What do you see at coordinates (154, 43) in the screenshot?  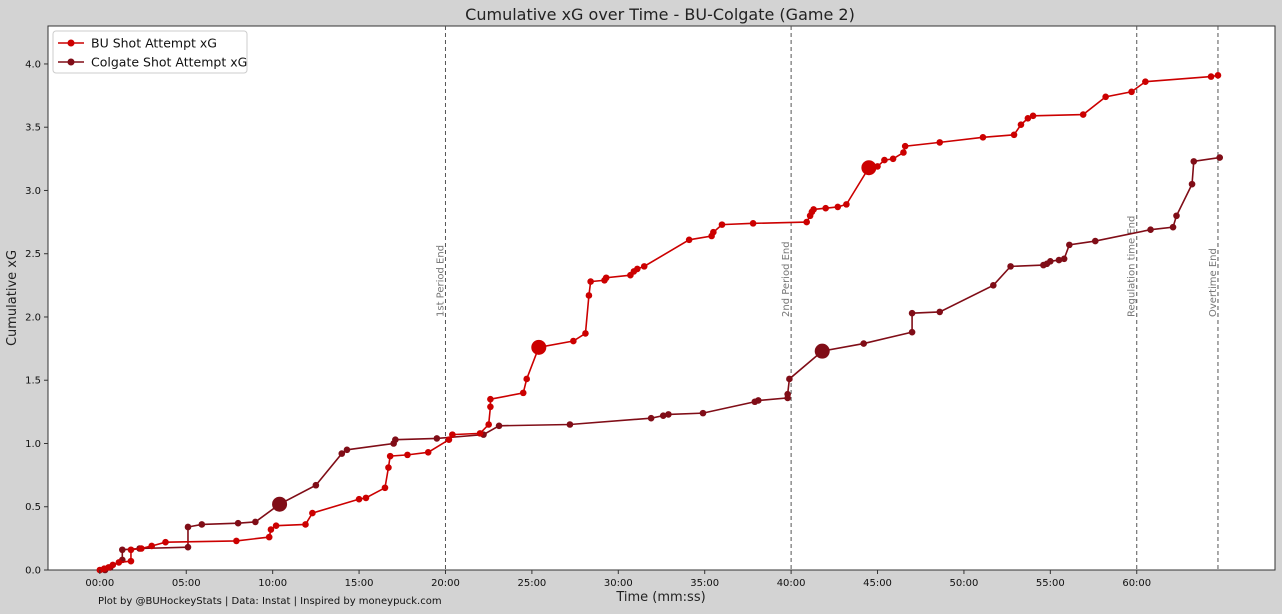 I see `legend-label: BU Shot Attempt xG` at bounding box center [154, 43].